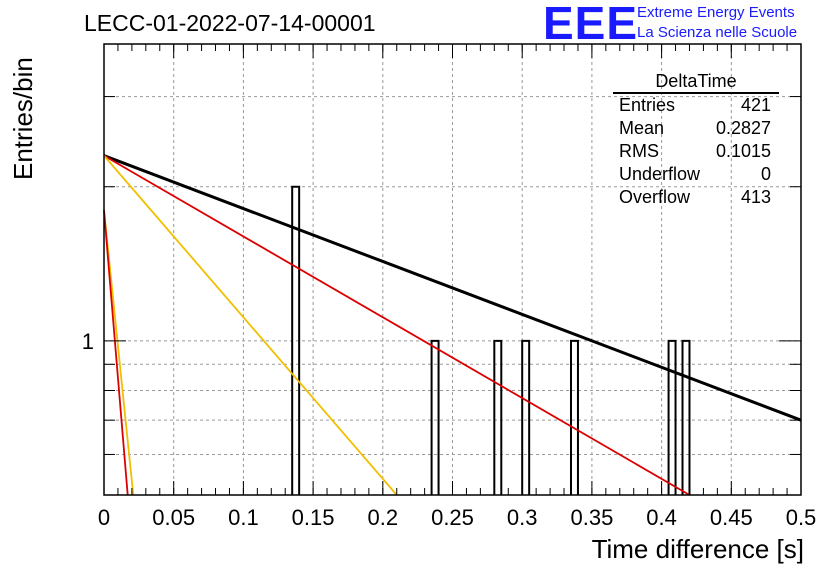 This screenshot has height=572, width=836. Describe the element at coordinates (743, 128) in the screenshot. I see `stats-value: 0.2827` at that location.